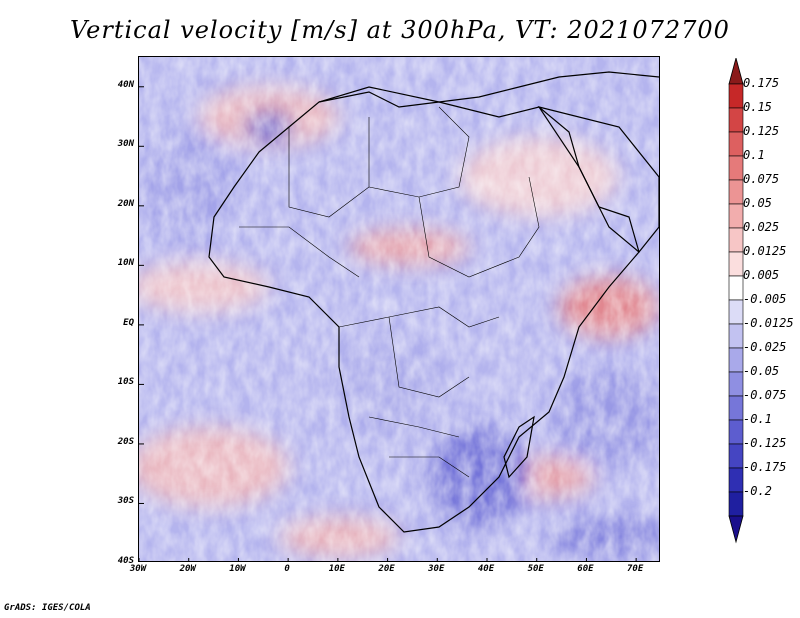  What do you see at coordinates (187, 569) in the screenshot?
I see `lon-label: 20W` at bounding box center [187, 569].